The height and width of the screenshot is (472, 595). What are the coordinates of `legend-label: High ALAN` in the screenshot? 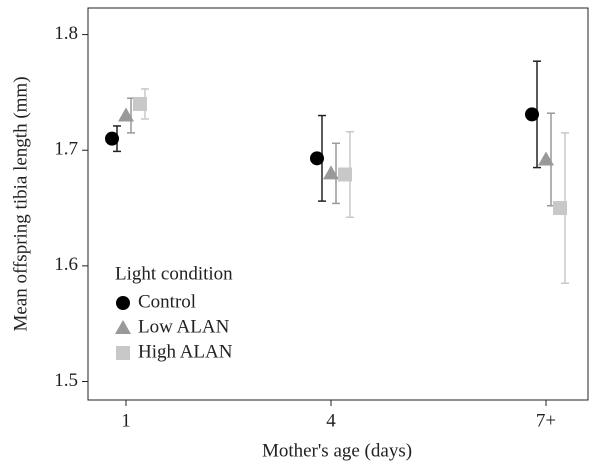 It's located at (185, 351).